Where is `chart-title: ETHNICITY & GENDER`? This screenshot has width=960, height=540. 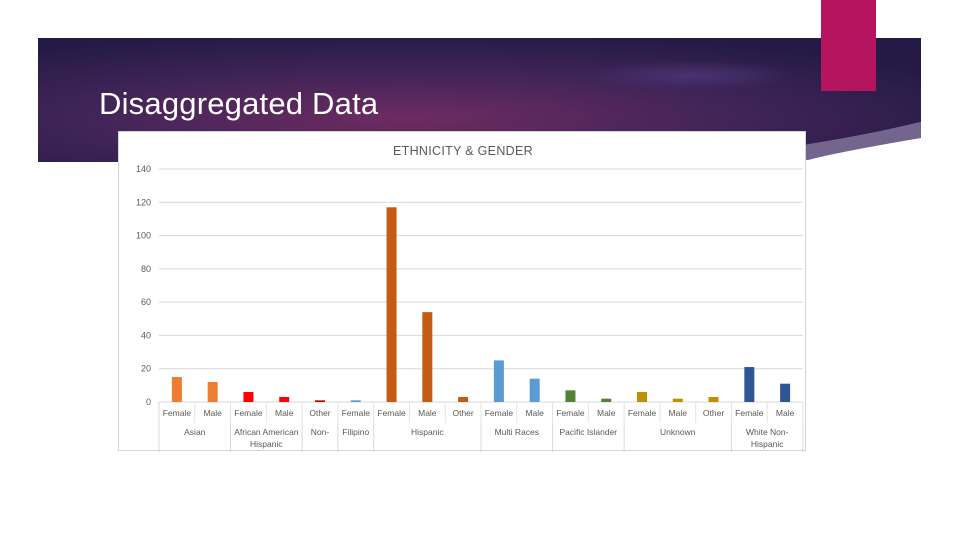 chart-title: ETHNICITY & GENDER is located at coordinates (463, 151).